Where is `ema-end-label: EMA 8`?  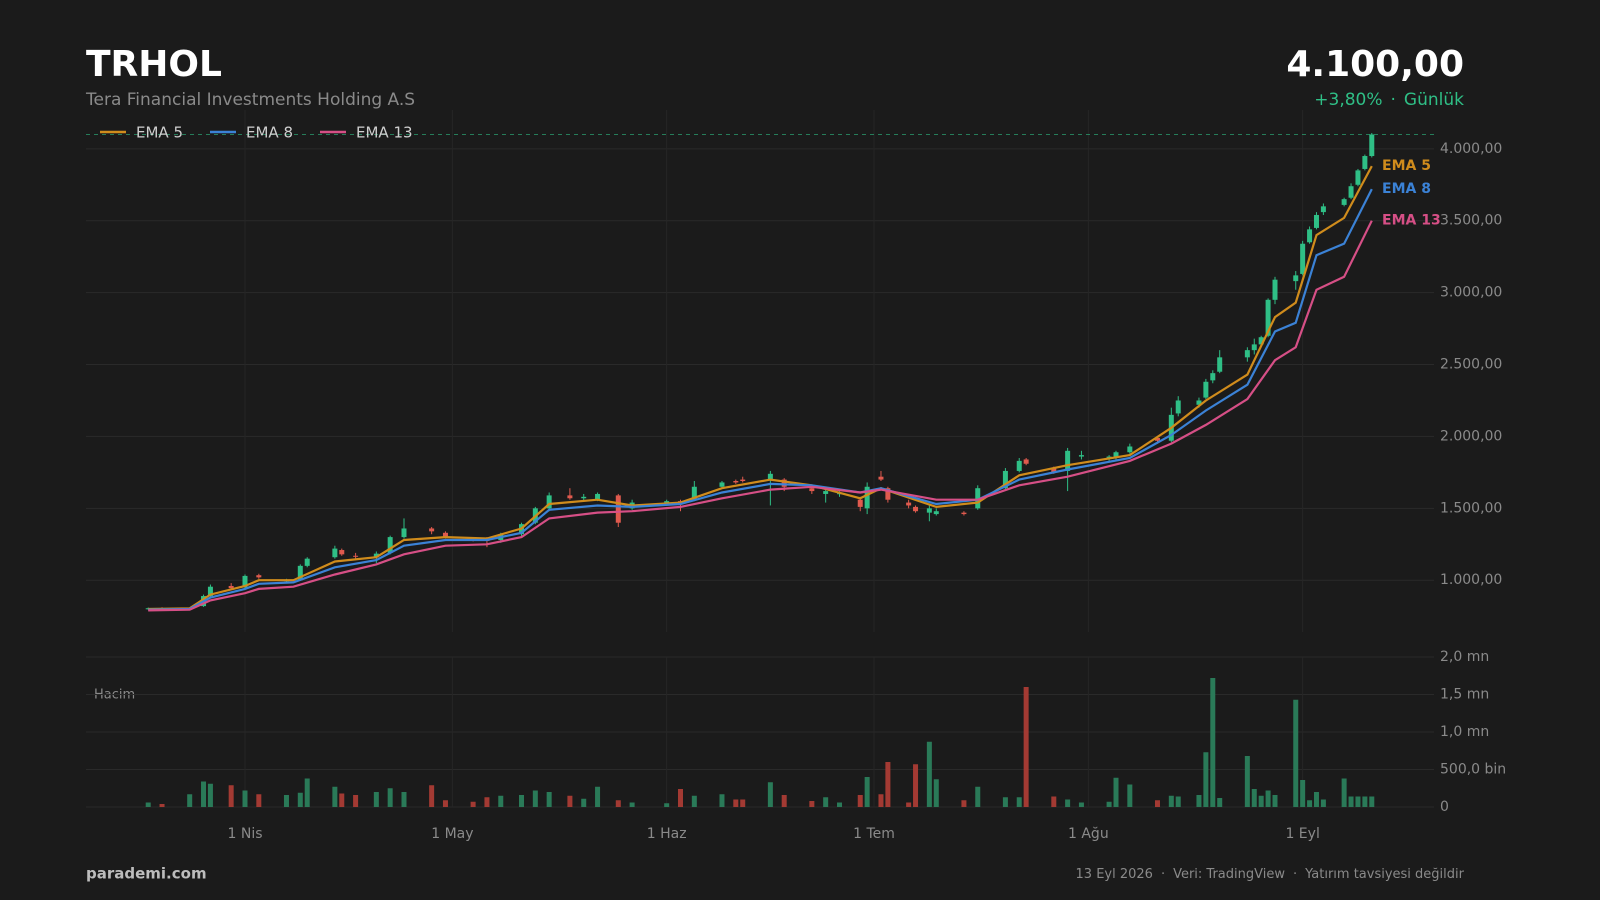
ema-end-label: EMA 8 is located at coordinates (1406, 189).